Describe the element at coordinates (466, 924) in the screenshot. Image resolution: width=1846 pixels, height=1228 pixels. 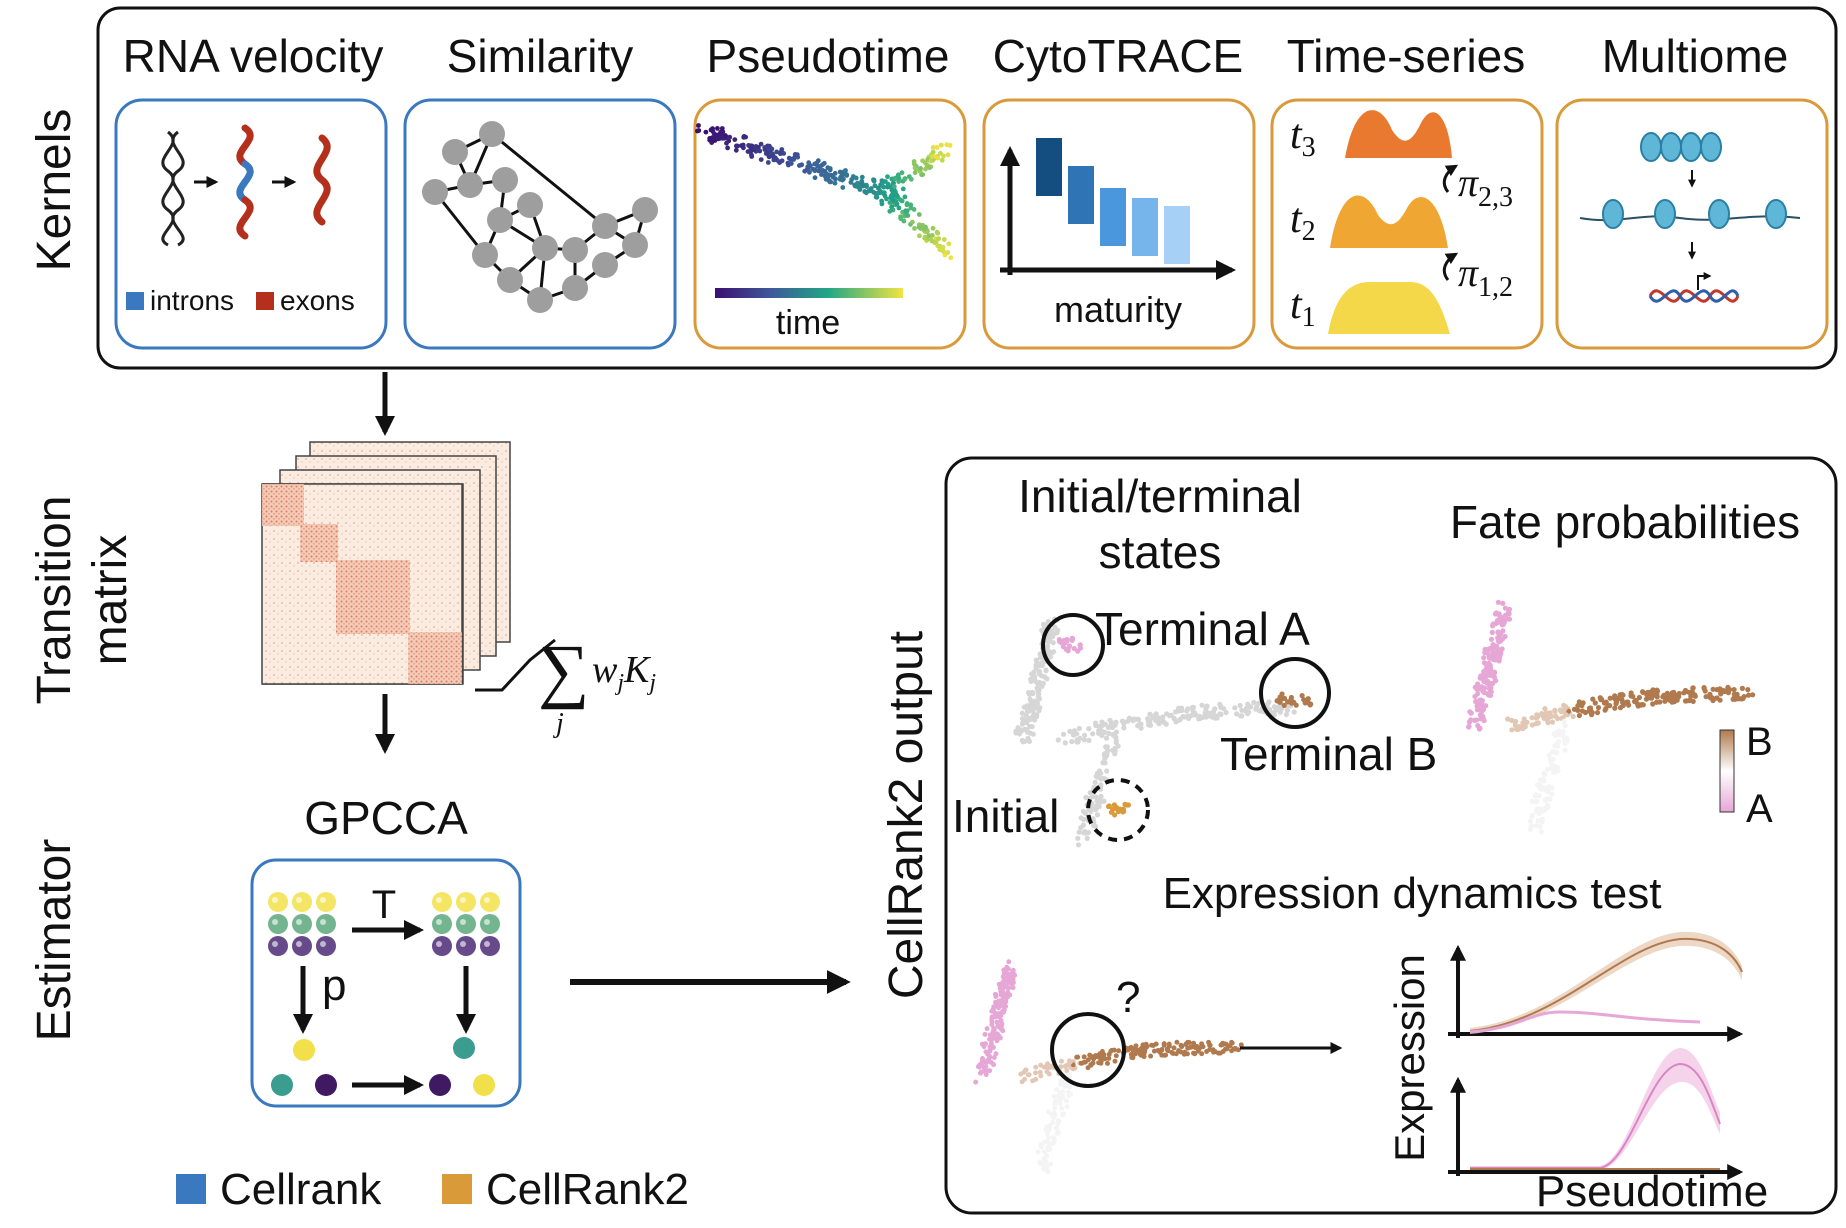
I see `cell-clusters-right` at that location.